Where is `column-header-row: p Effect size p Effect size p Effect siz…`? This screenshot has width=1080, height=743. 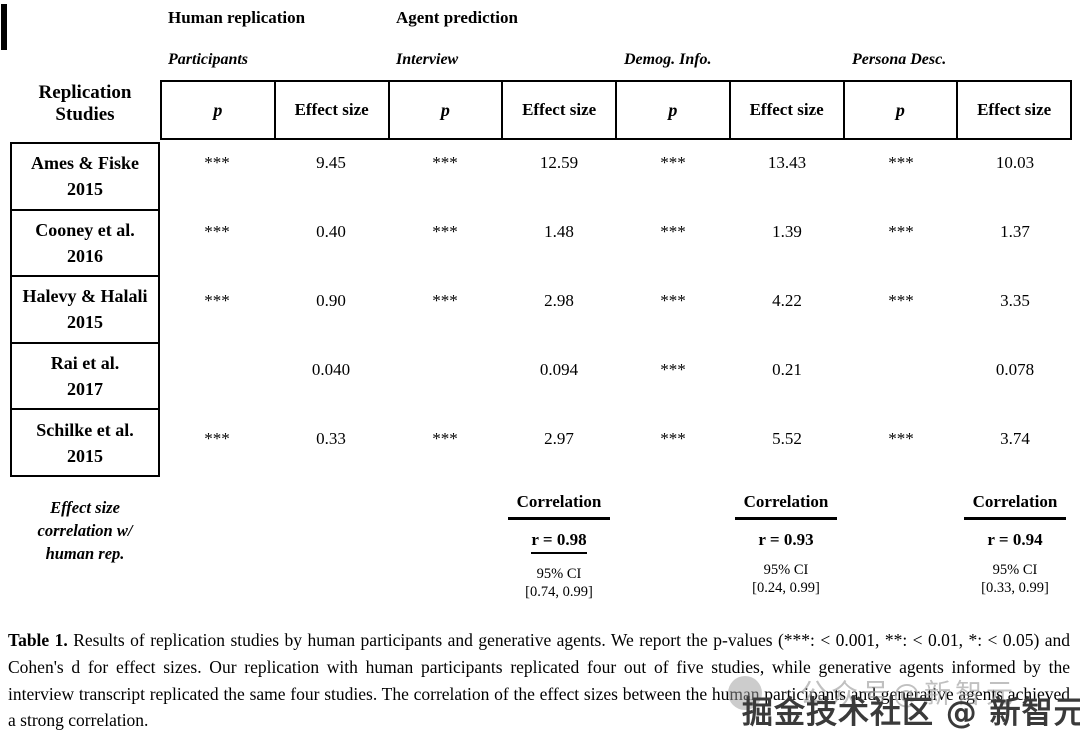 column-header-row: p Effect size p Effect size p Effect siz… is located at coordinates (616, 110).